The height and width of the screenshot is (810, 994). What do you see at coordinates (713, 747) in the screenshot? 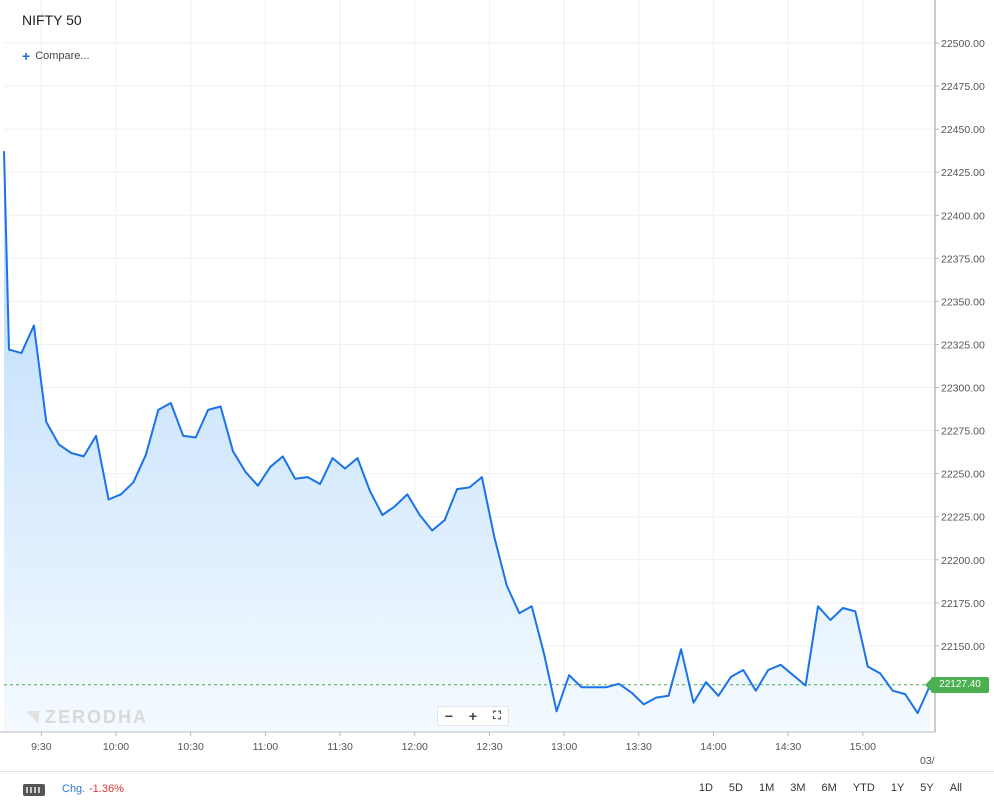
I see `x-tick-label: 14:00` at bounding box center [713, 747].